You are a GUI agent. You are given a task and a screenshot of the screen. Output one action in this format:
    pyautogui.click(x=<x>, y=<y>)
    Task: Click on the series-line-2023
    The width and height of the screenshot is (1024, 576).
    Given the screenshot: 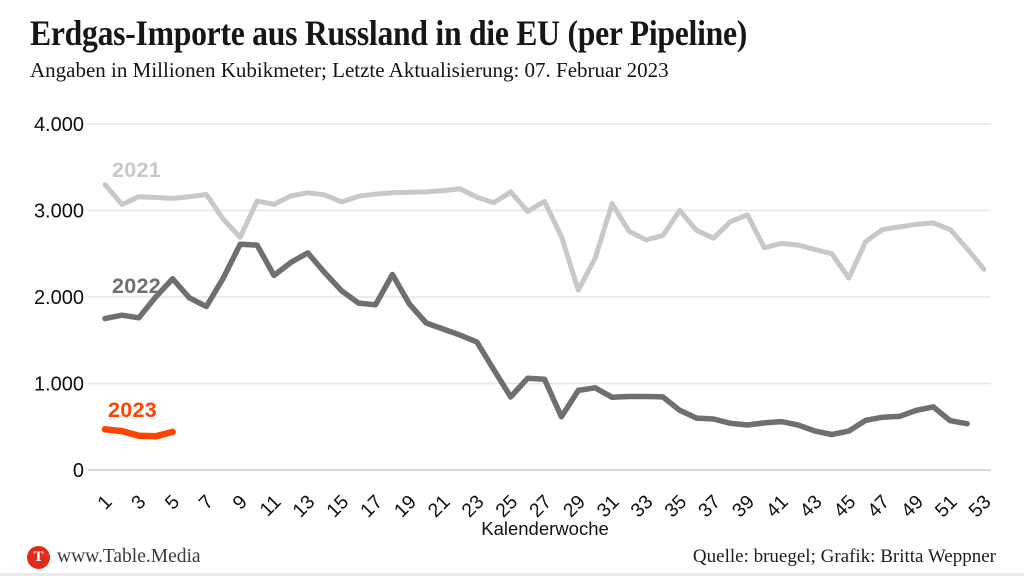 What is the action you would take?
    pyautogui.click(x=138, y=433)
    